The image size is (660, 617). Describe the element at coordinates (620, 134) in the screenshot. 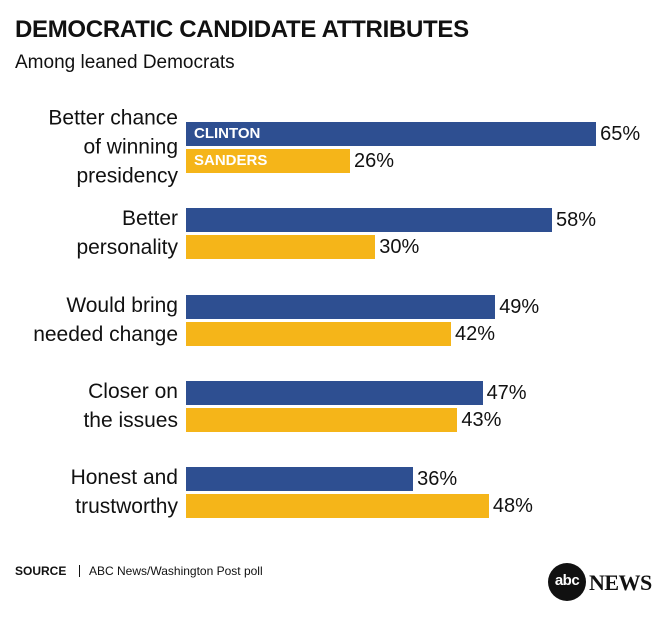

I see `value-label: 65%` at that location.